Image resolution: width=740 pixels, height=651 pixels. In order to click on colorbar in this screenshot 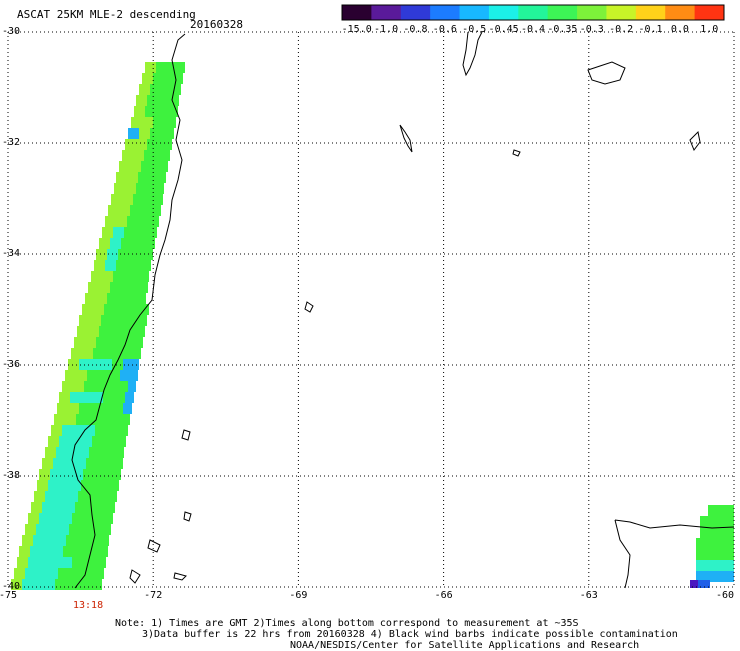, I will do `click(533, 12)`.